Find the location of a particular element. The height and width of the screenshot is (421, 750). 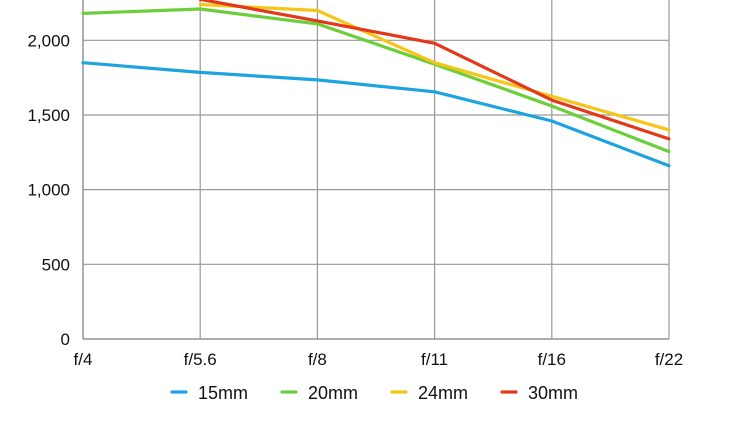

x-tick-label: f/8 is located at coordinates (317, 359).